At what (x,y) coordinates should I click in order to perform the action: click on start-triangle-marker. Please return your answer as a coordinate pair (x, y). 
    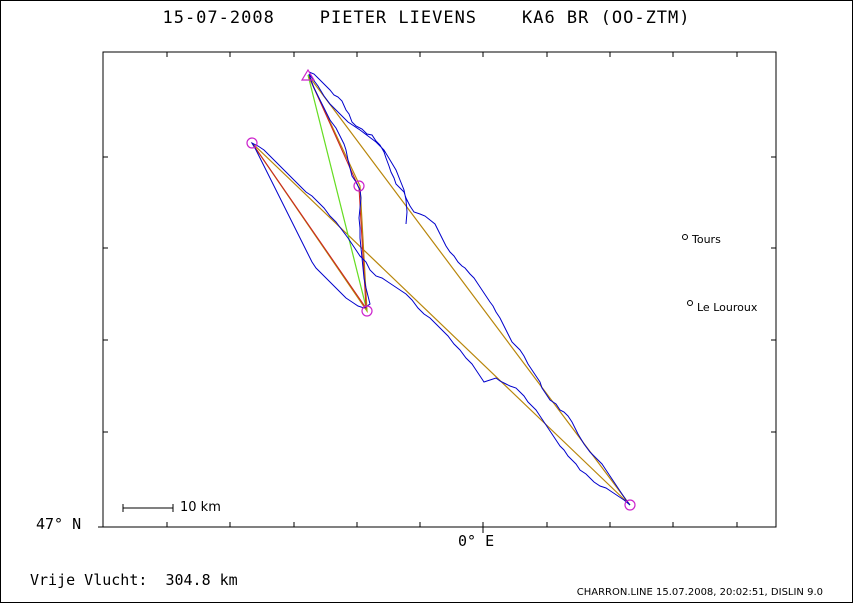
    Looking at the image, I should click on (308, 74).